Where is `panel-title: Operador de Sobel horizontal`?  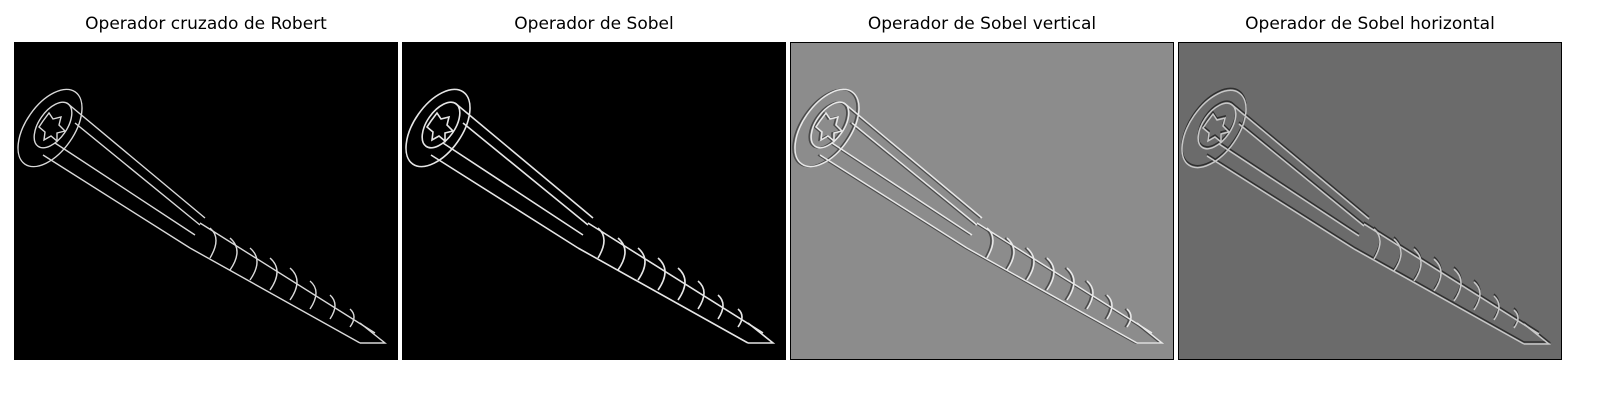
panel-title: Operador de Sobel horizontal is located at coordinates (1370, 24).